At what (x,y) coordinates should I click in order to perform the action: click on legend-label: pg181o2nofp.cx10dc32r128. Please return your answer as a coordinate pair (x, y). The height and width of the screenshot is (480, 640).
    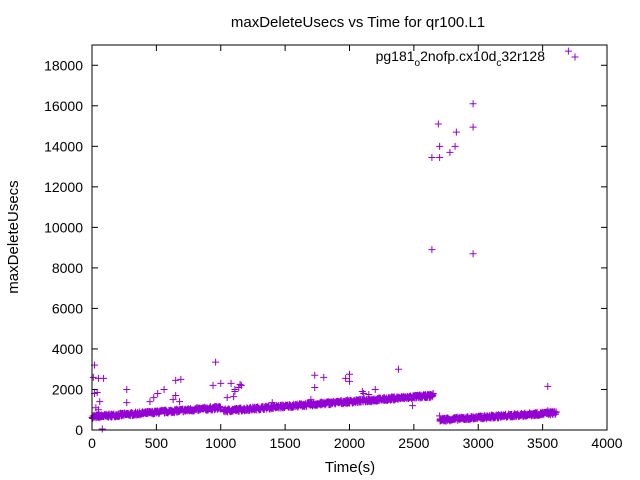
    Looking at the image, I should click on (461, 58).